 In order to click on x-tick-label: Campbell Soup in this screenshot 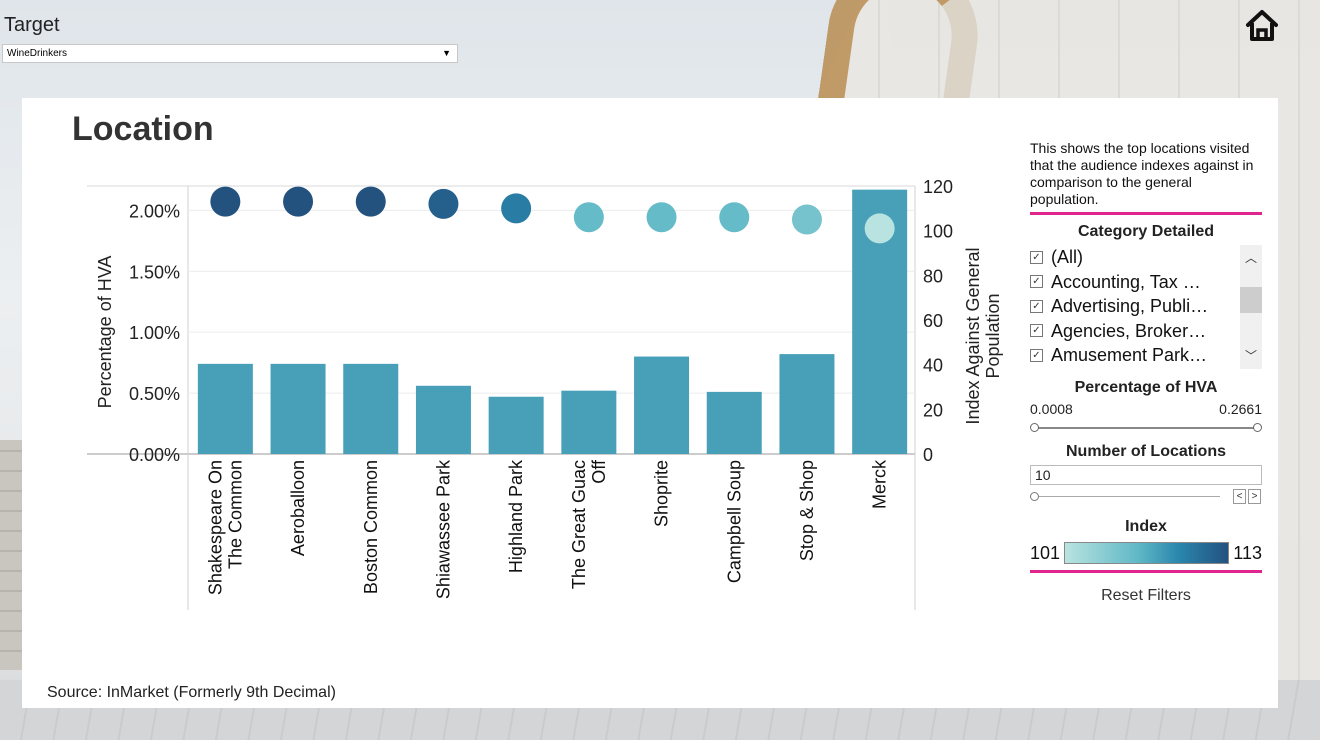, I will do `click(734, 521)`.